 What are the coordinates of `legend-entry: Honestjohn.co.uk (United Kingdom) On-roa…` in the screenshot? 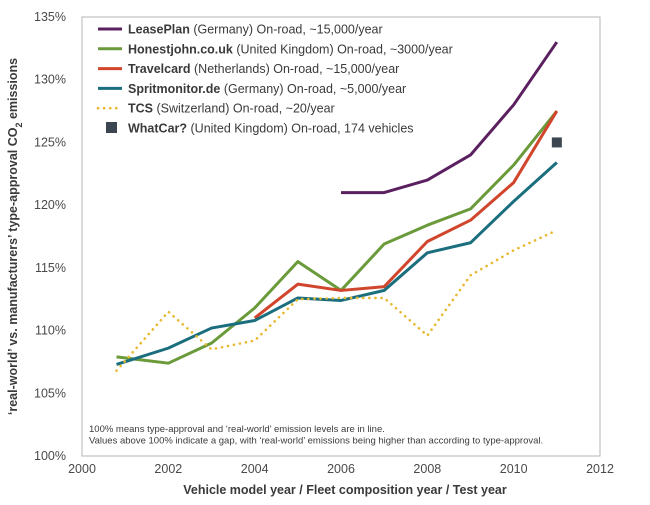 It's located at (290, 49).